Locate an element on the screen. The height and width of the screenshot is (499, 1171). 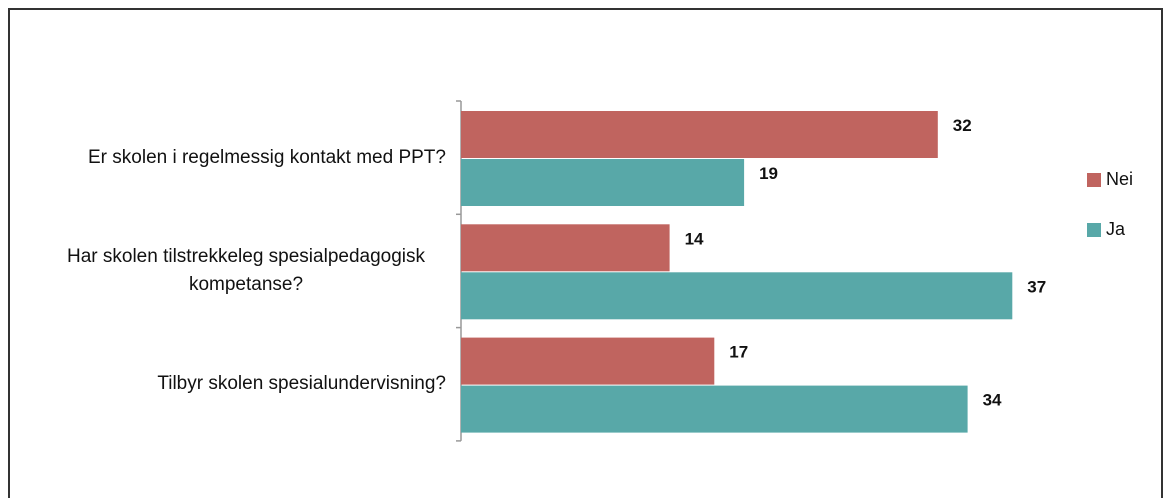
value-label: 17 is located at coordinates (738, 352).